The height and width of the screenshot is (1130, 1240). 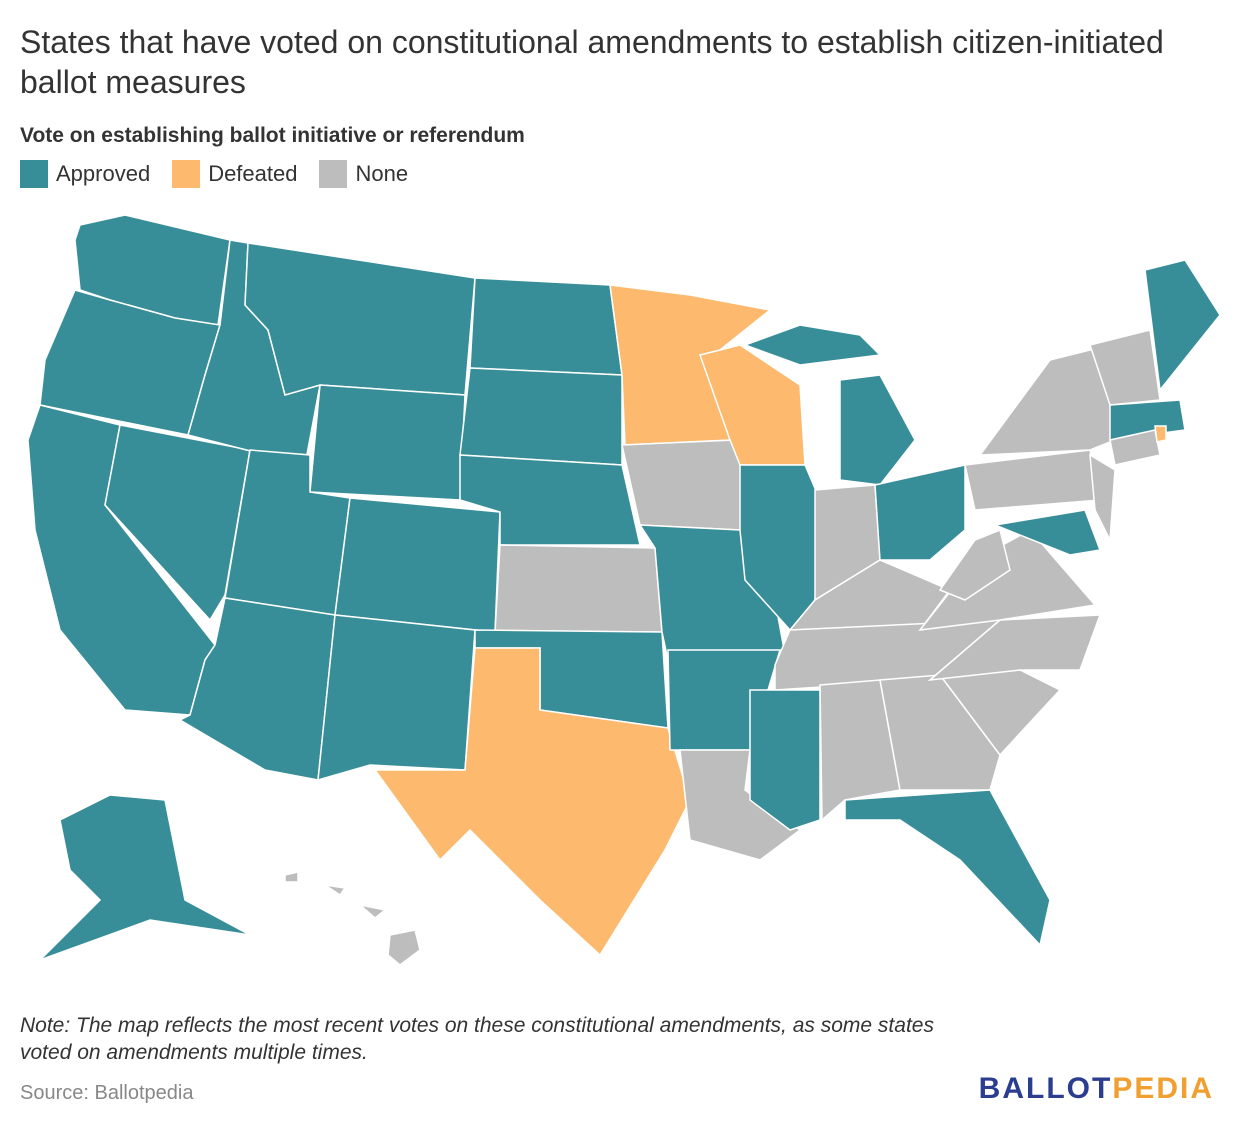 I want to click on logo-part: BALLOT, so click(x=1045, y=1088).